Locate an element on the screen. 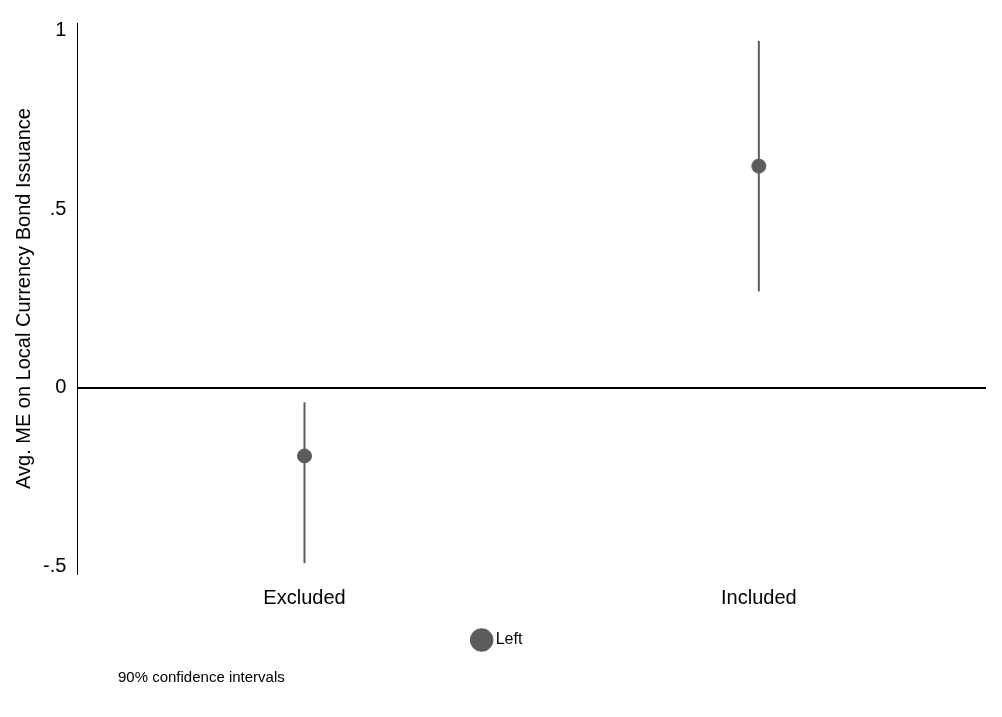 The height and width of the screenshot is (717, 1002). legend-label: Left is located at coordinates (509, 639).